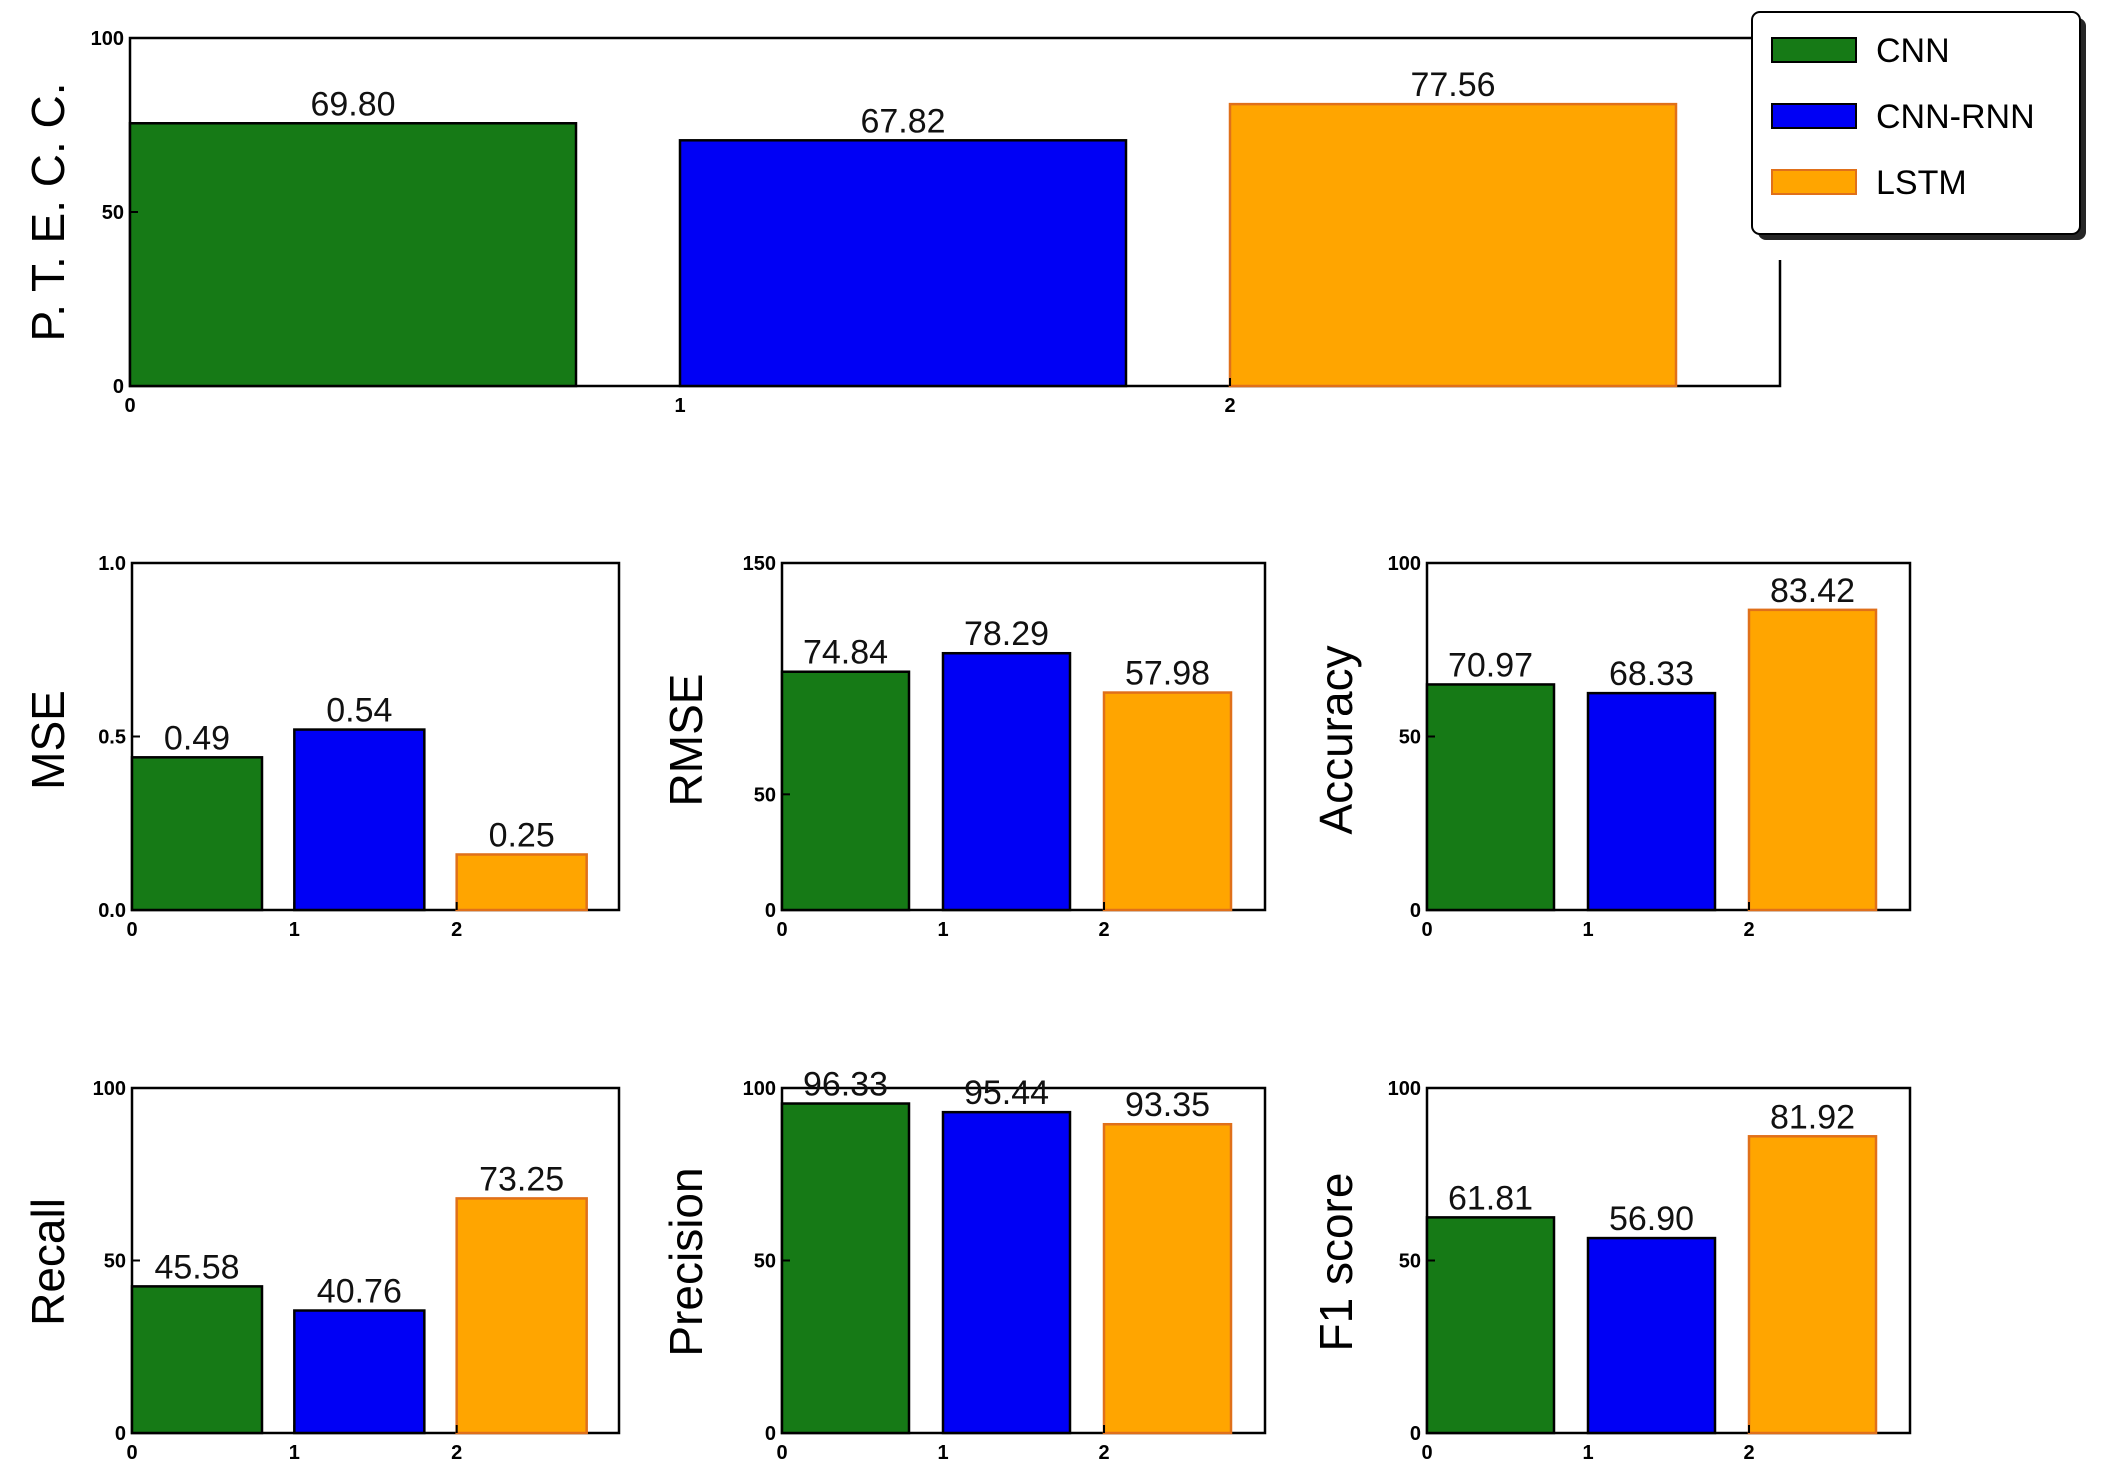 Image resolution: width=2102 pixels, height=1479 pixels. What do you see at coordinates (359, 711) in the screenshot?
I see `data-label: 0.54` at bounding box center [359, 711].